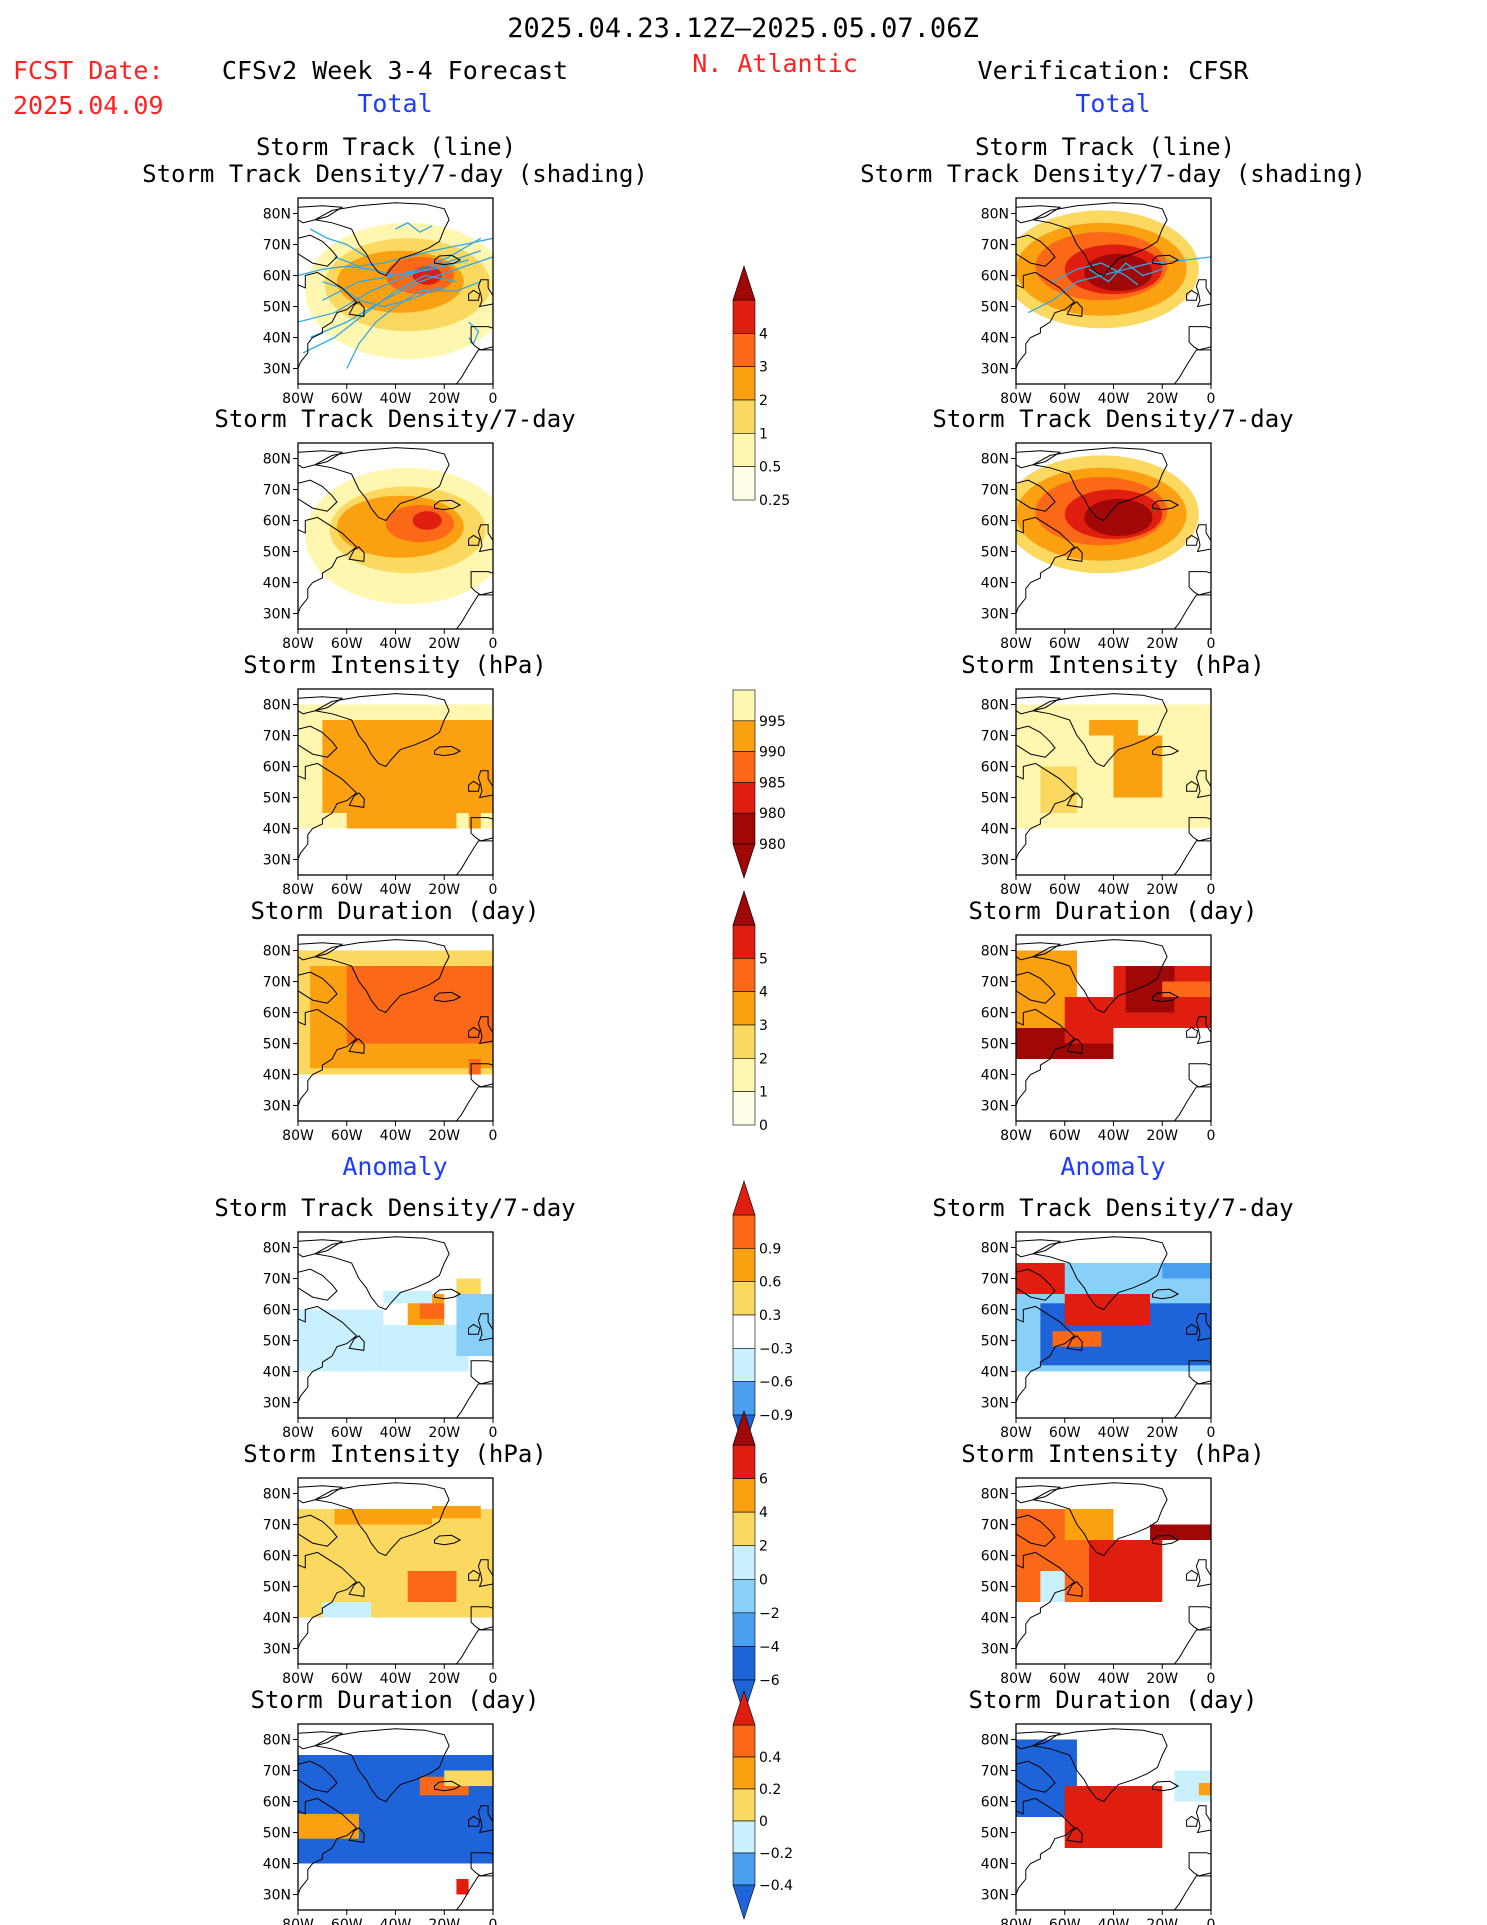  Describe the element at coordinates (772, 845) in the screenshot. I see `colorbar-label: 980` at that location.